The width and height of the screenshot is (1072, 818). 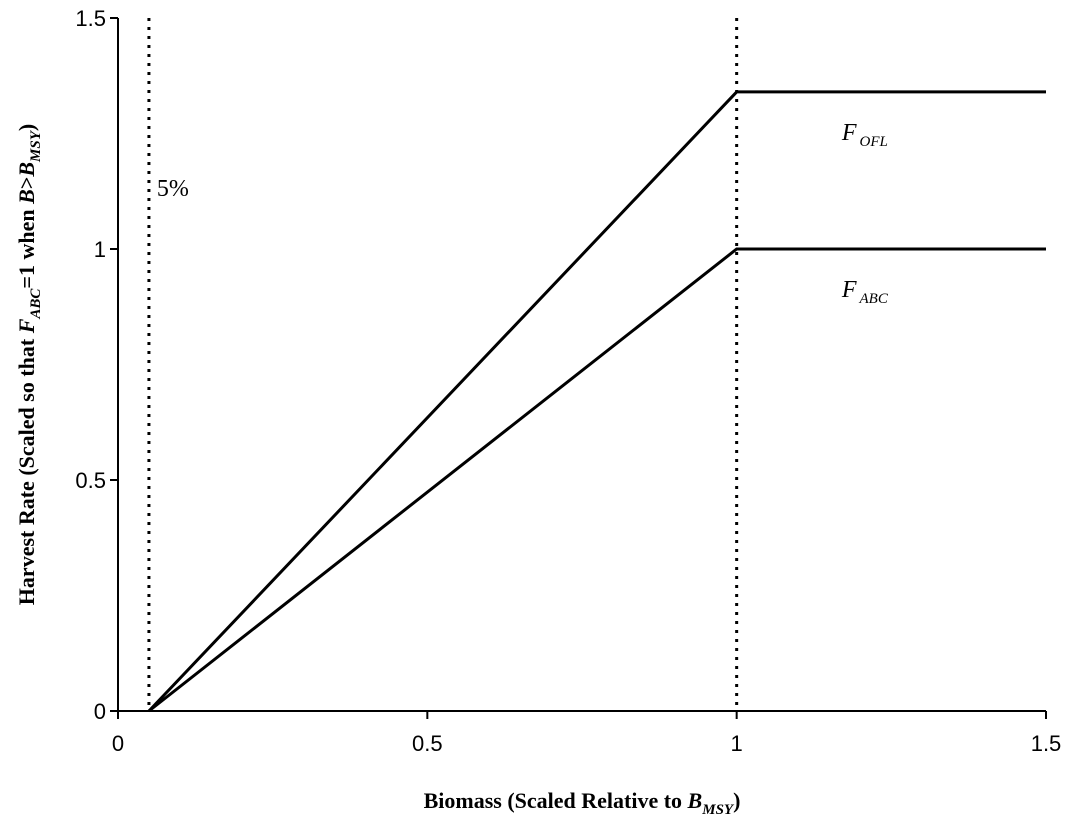 What do you see at coordinates (26, 469) in the screenshot?
I see `axis-label-part: Harvest Rate (Scaled so that` at bounding box center [26, 469].